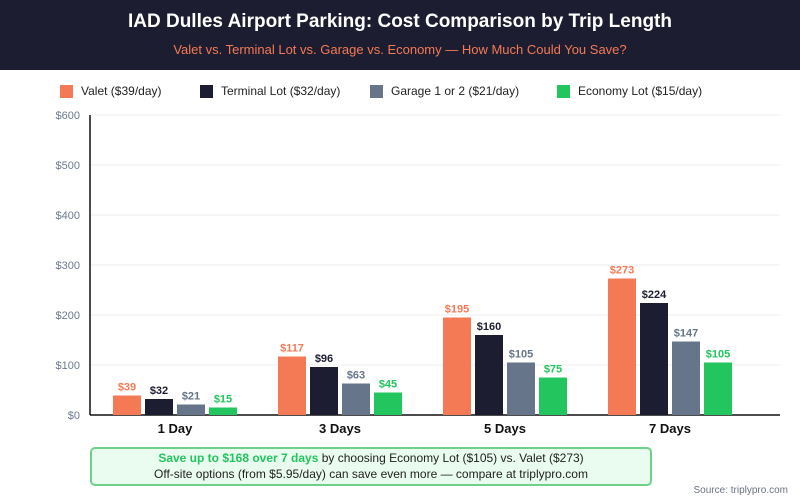 The width and height of the screenshot is (800, 500). I want to click on legend-label: Valet ($39/day), so click(121, 91).